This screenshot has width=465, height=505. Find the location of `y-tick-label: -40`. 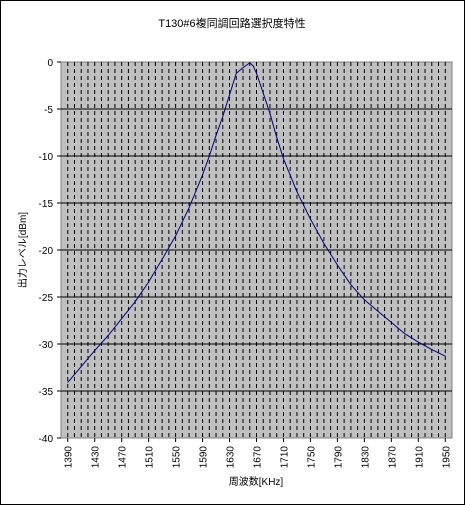

y-tick-label: -40 is located at coordinates (46, 439).